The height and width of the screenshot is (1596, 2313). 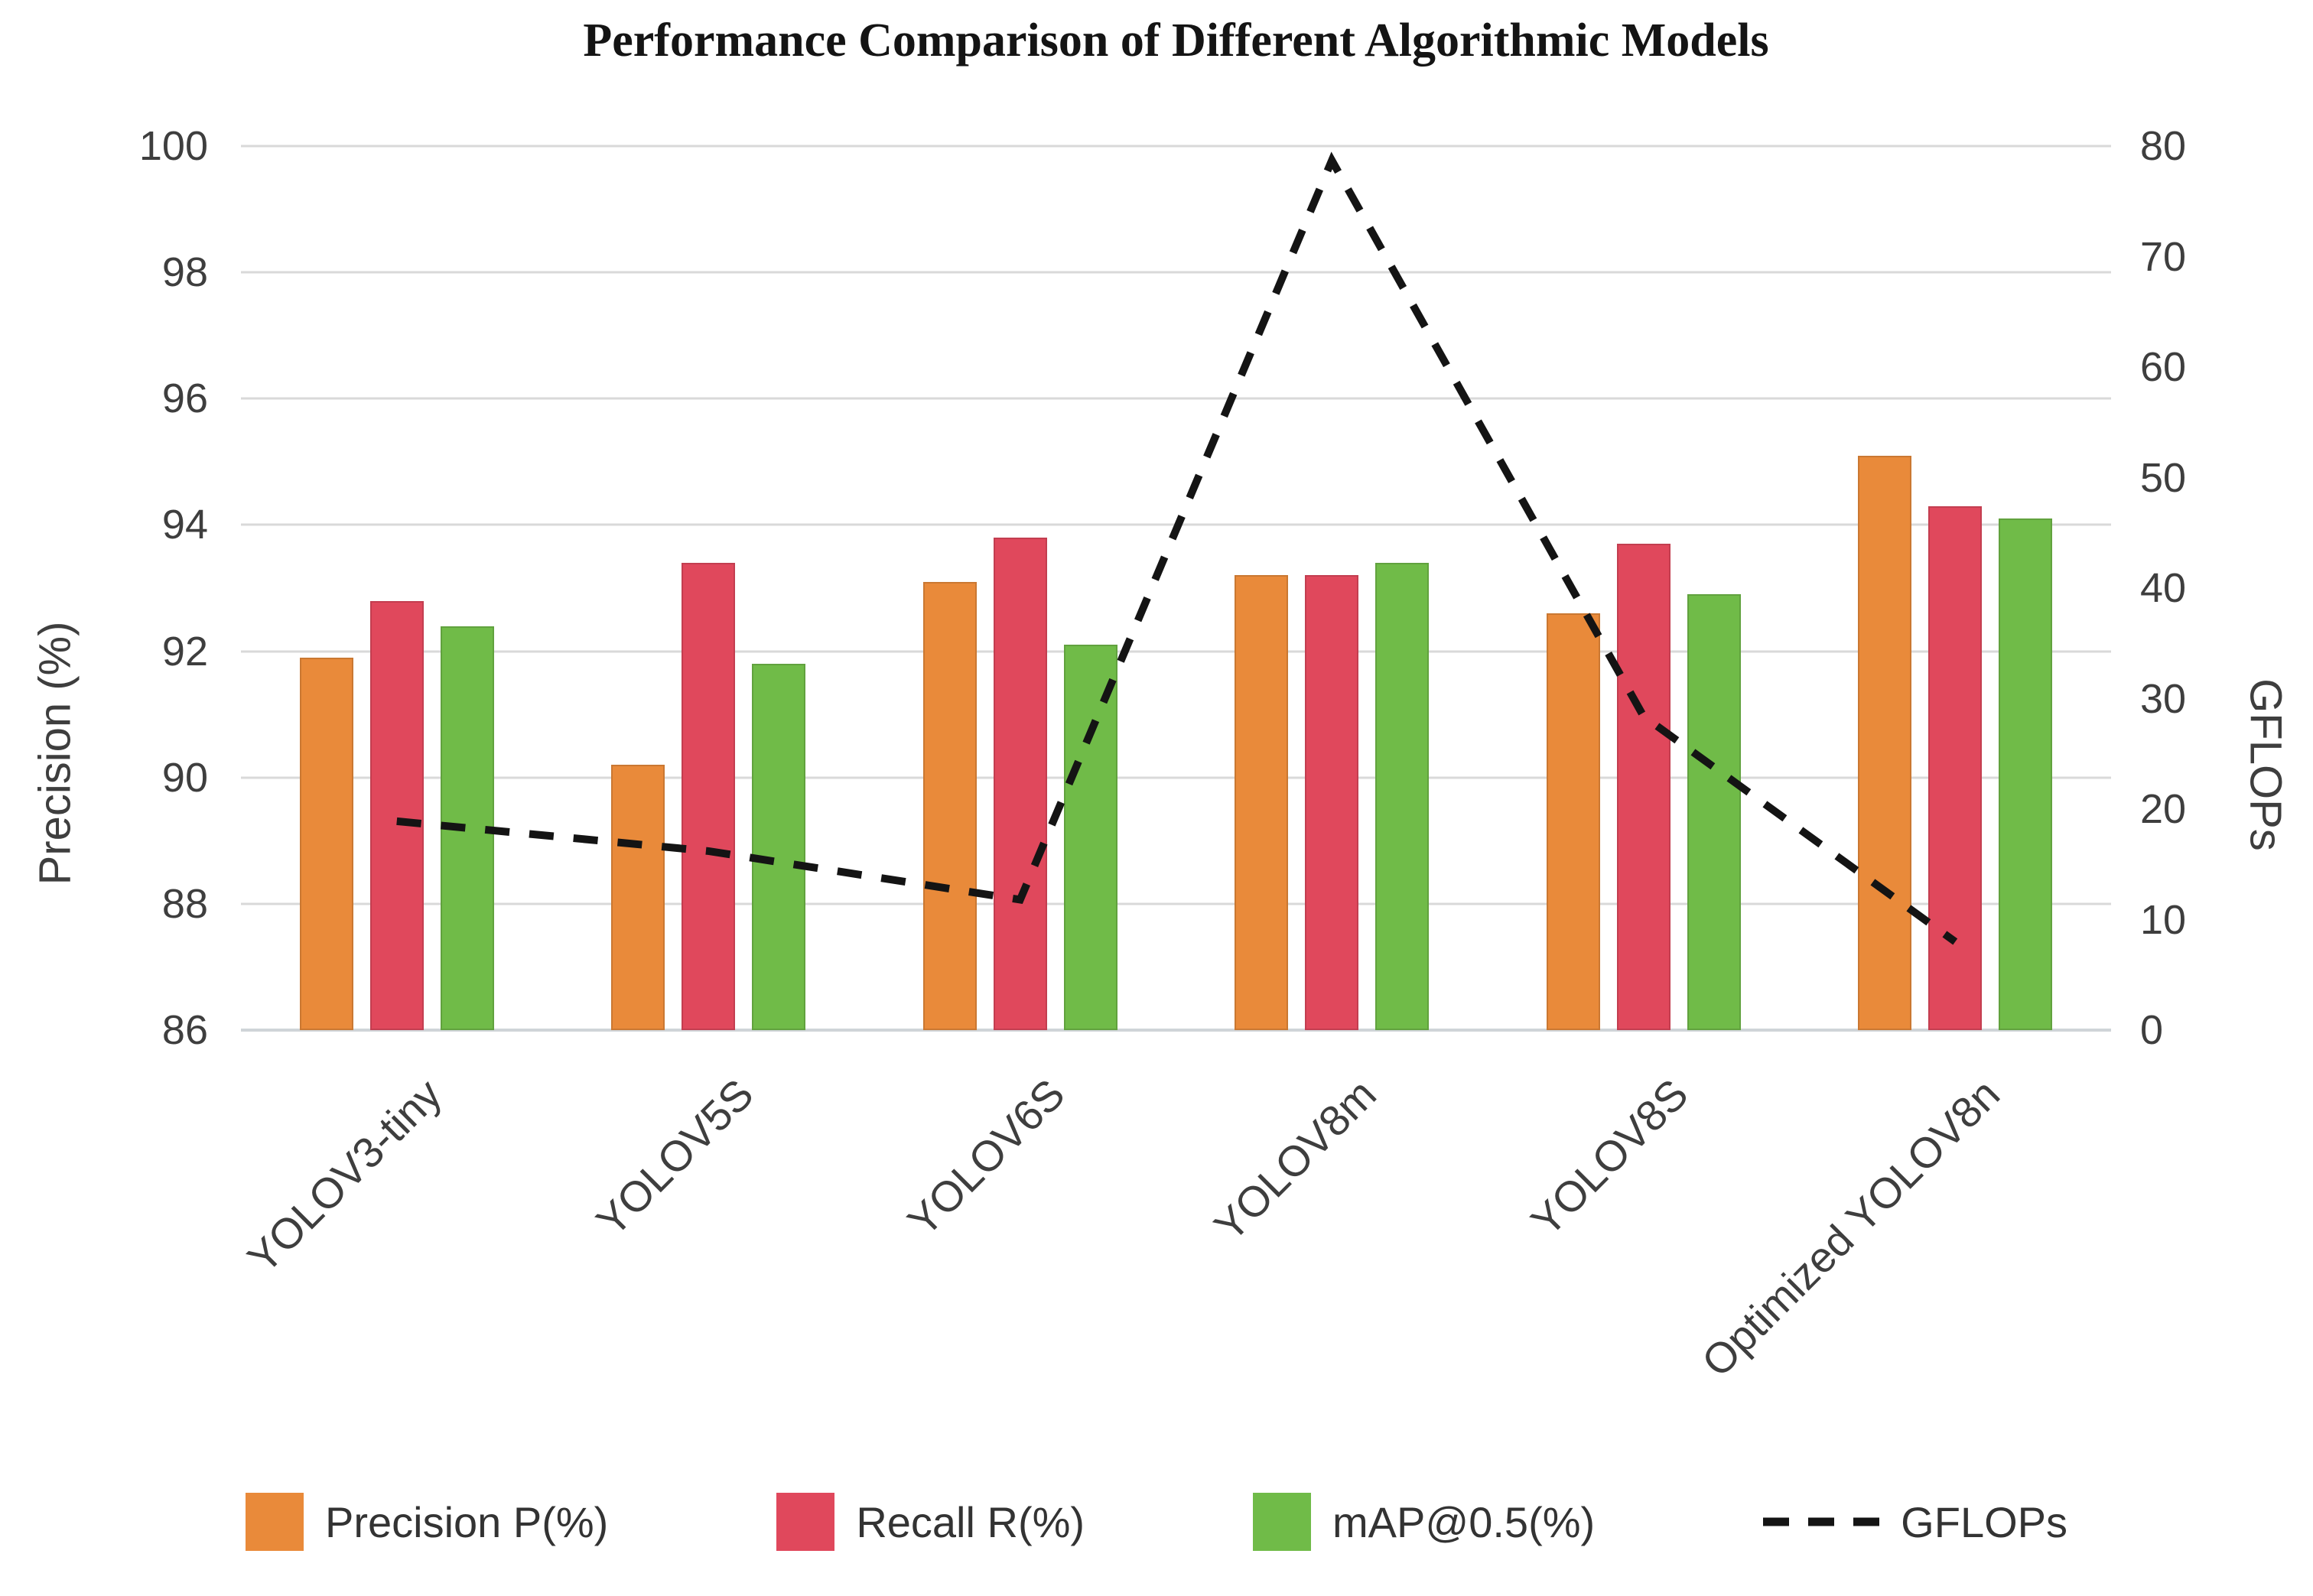 What do you see at coordinates (2163, 698) in the screenshot?
I see `right-axis-tick: 30` at bounding box center [2163, 698].